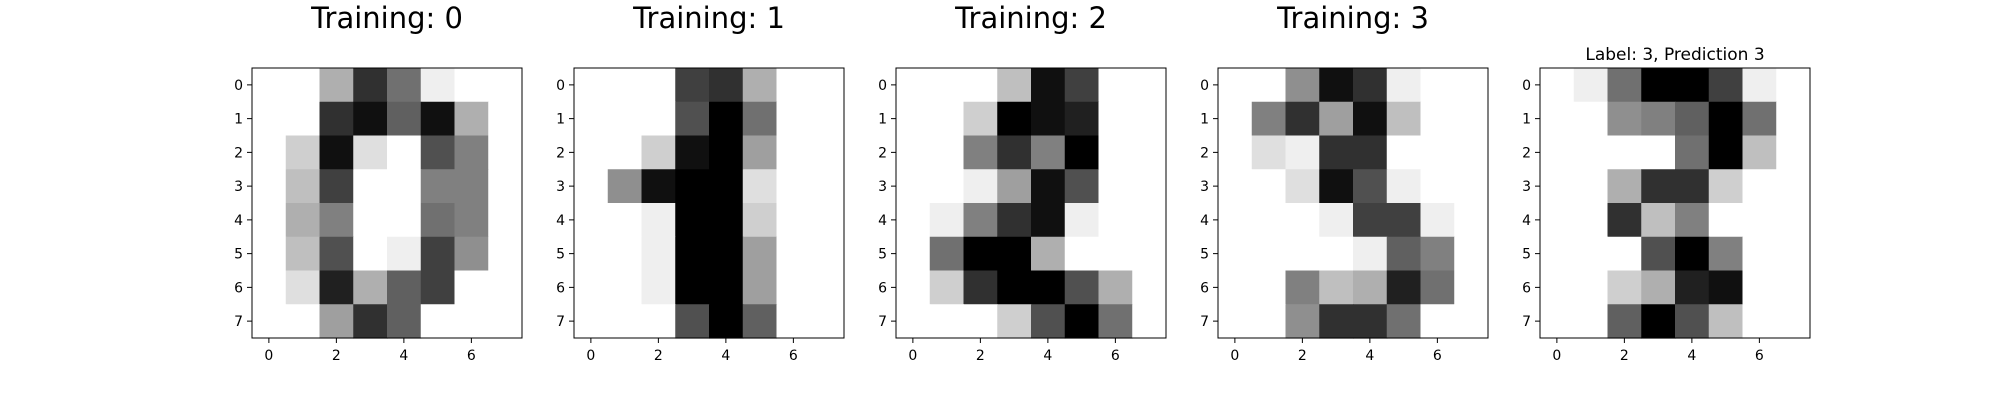  What do you see at coordinates (1204, 221) in the screenshot?
I see `y-tick-label: 4` at bounding box center [1204, 221].